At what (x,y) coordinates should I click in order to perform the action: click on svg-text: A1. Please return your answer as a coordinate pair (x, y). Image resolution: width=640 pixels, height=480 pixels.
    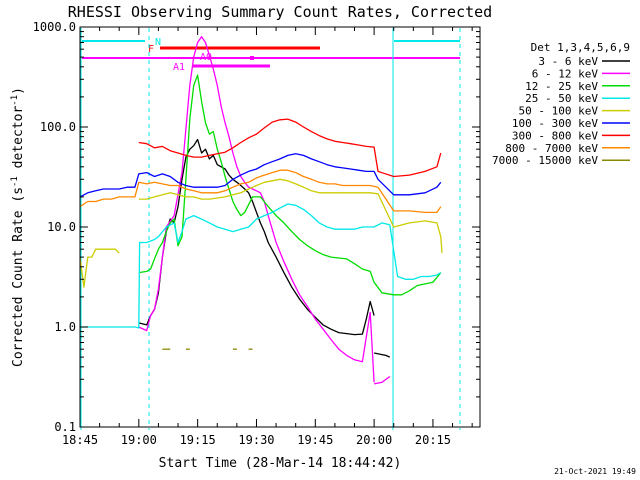
    Looking at the image, I should click on (179, 67).